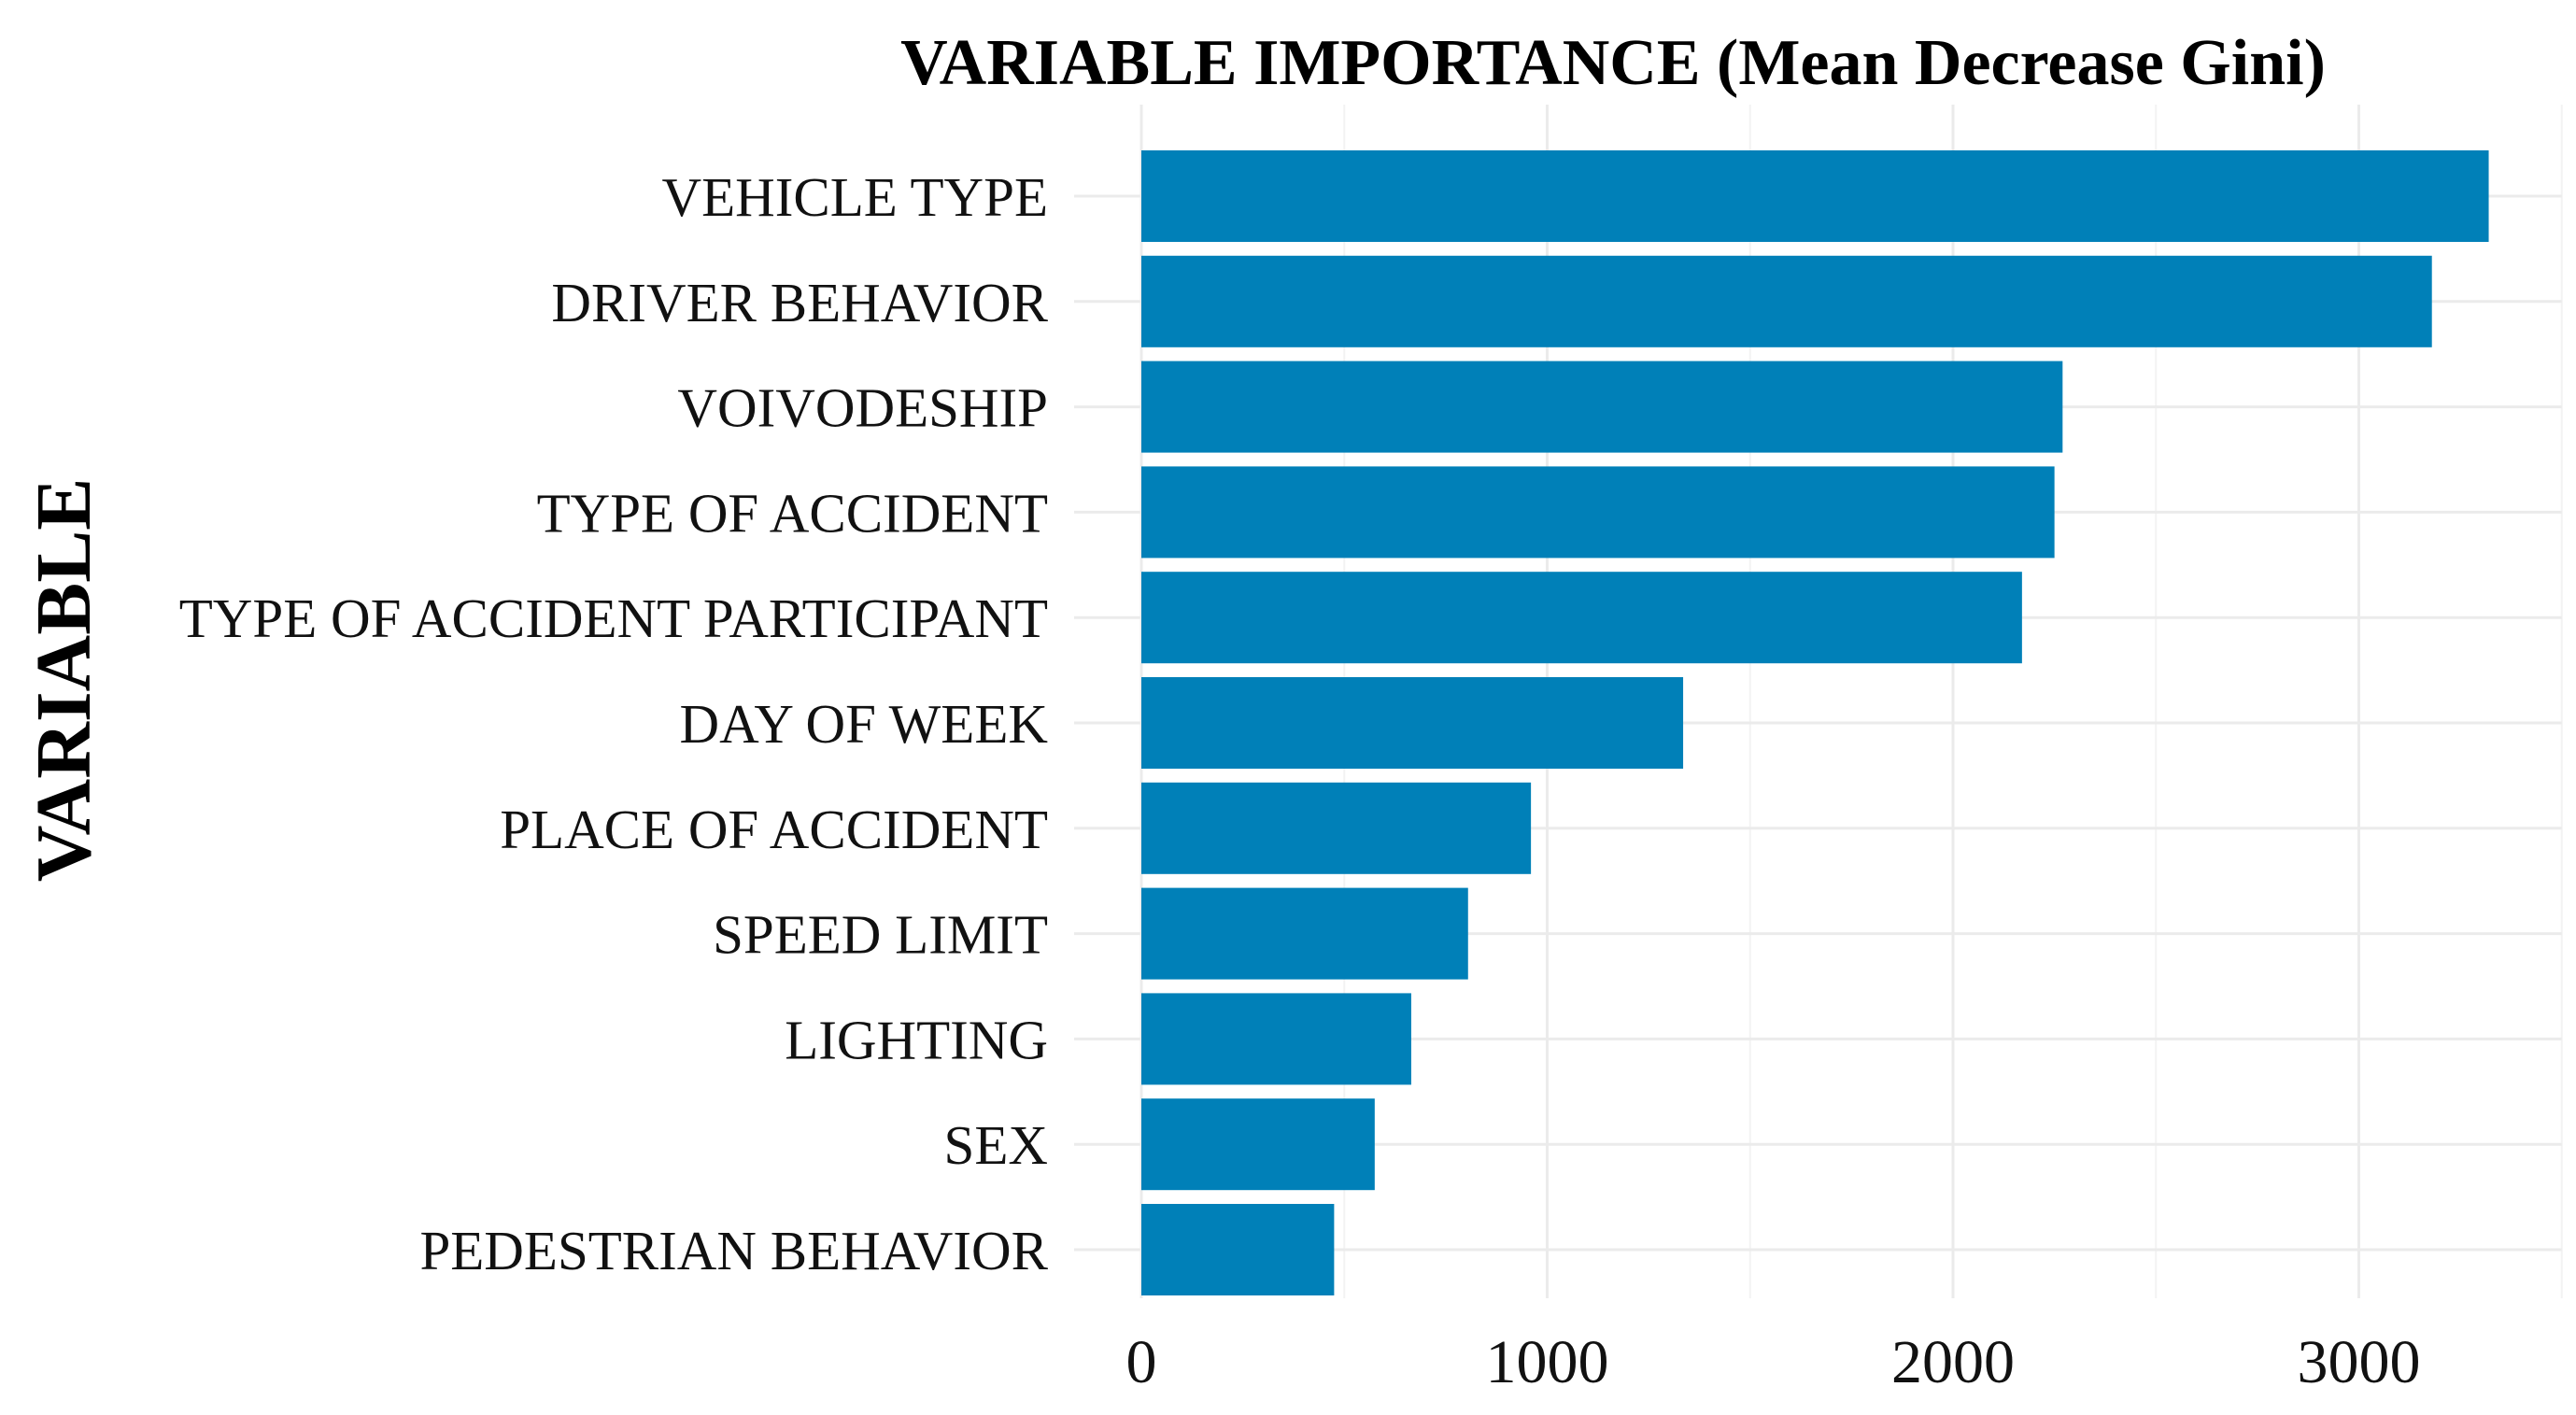  What do you see at coordinates (854, 197) in the screenshot?
I see `category-label: VEHICLE TYPE` at bounding box center [854, 197].